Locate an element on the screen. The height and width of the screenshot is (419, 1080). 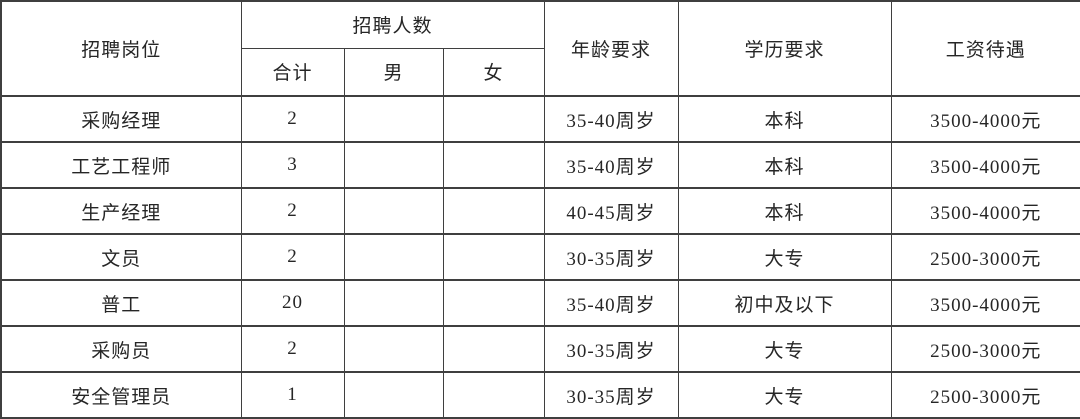
cell-position: 普工 is located at coordinates (121, 303).